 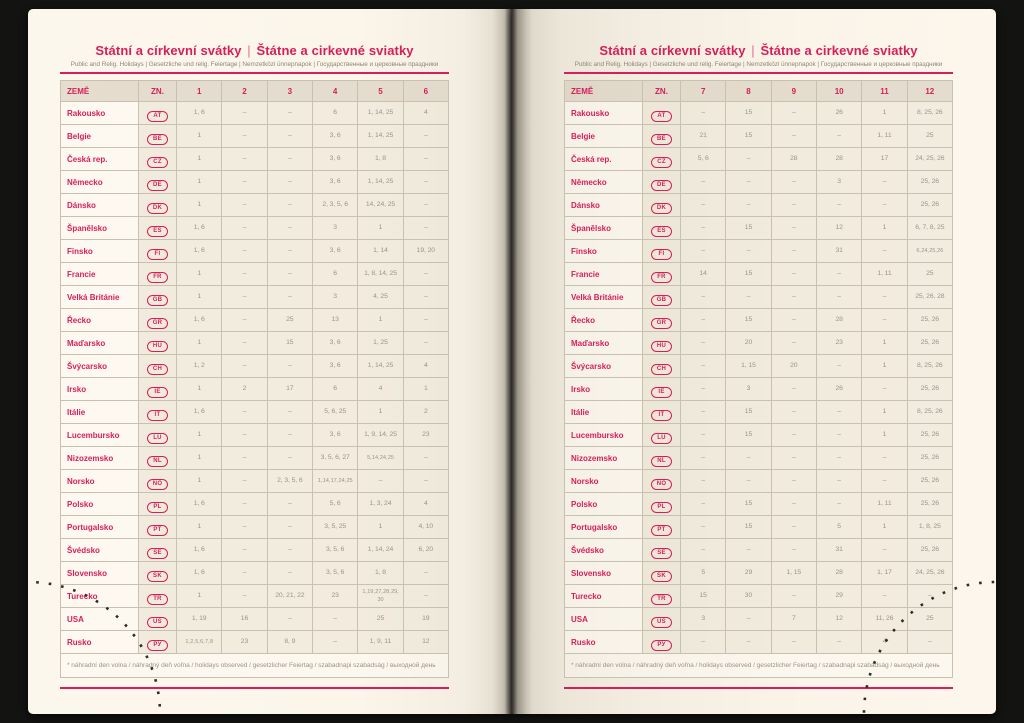 I want to click on holiday-days-cell: 6, 20, so click(x=426, y=550).